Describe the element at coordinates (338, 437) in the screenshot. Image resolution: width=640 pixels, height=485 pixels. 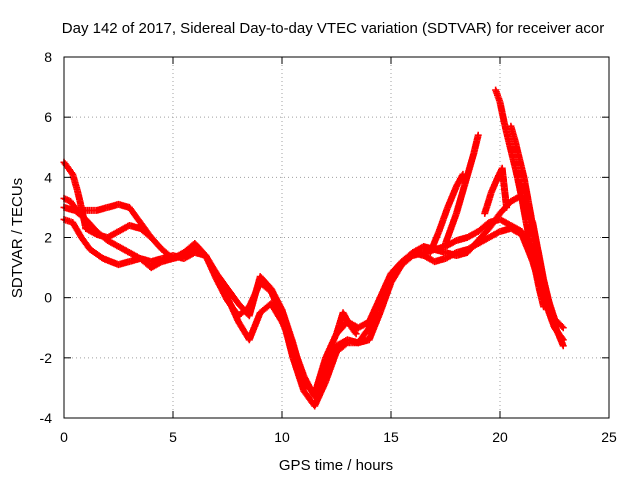
I see `x-tick-labels: 0 5 10 15 20 25` at that location.